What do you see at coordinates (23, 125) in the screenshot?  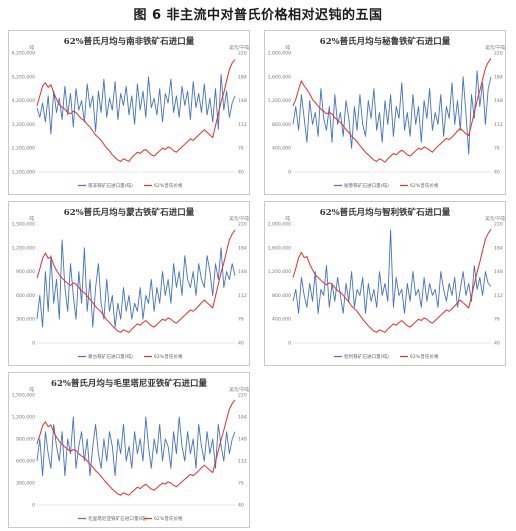 I see `left-tick-label: 3,200,000` at bounding box center [23, 125].